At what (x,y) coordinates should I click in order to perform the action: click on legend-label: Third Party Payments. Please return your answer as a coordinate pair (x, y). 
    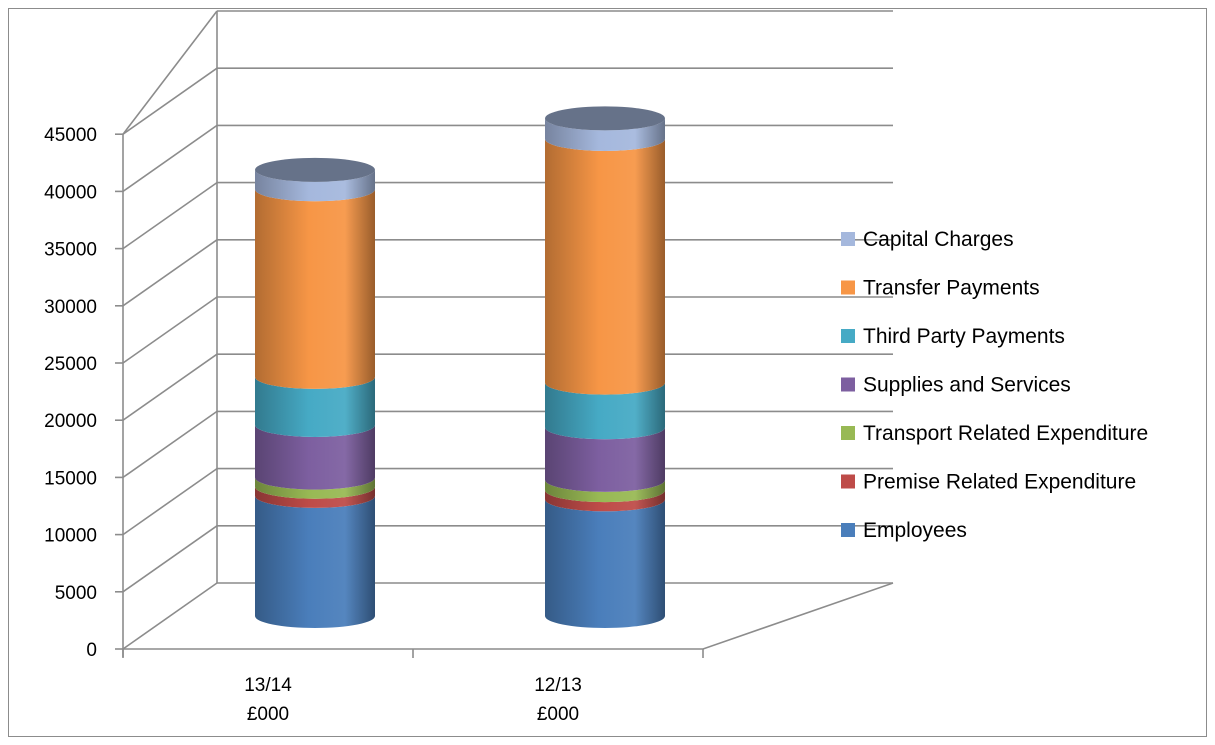
    Looking at the image, I should click on (964, 336).